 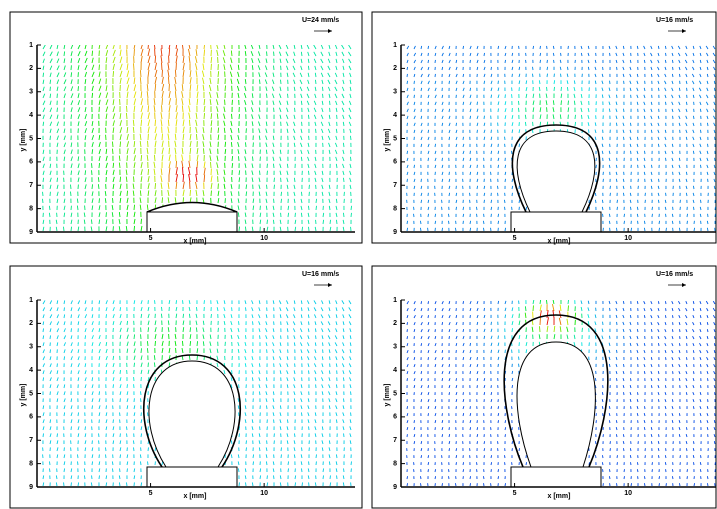 I want to click on y-tick-label: 7, so click(x=395, y=185).